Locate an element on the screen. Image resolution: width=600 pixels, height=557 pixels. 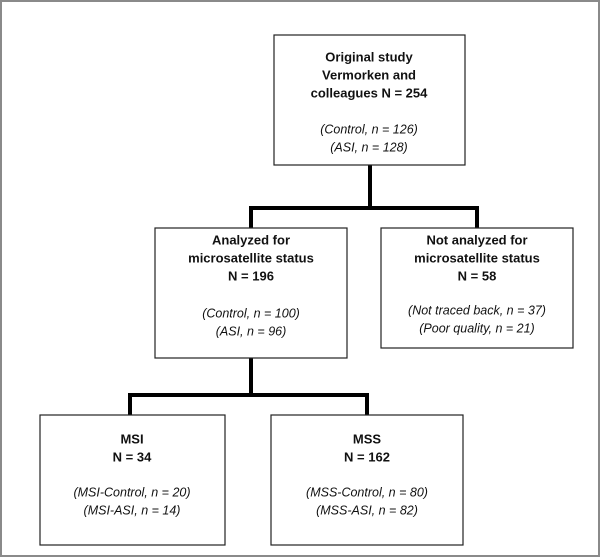
node-detail: (MSI-Control, n = 20) is located at coordinates (131, 492).